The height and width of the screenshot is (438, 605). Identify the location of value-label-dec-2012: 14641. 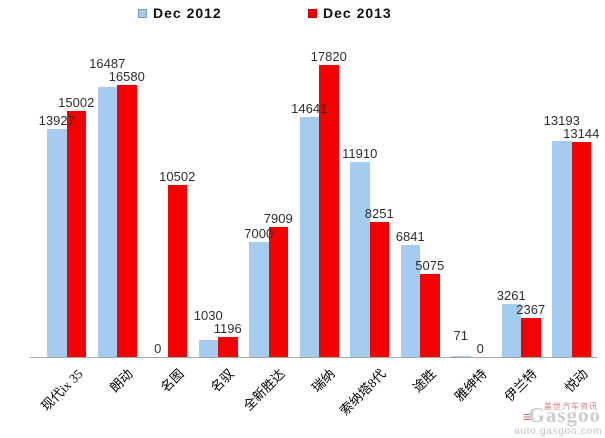
(309, 109).